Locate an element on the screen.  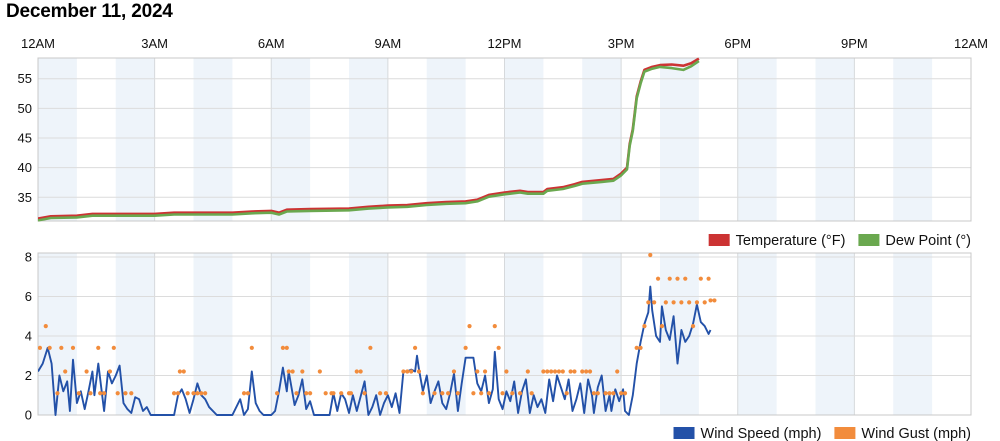
x-tick-label: 3PM is located at coordinates (621, 43).